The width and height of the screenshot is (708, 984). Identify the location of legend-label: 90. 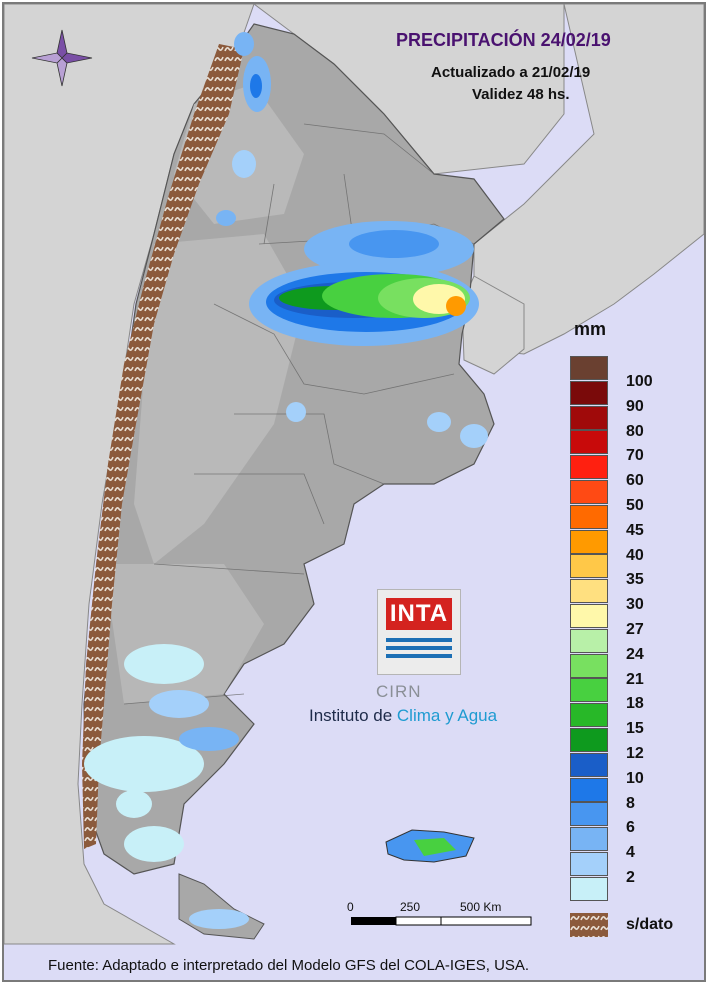
(635, 406).